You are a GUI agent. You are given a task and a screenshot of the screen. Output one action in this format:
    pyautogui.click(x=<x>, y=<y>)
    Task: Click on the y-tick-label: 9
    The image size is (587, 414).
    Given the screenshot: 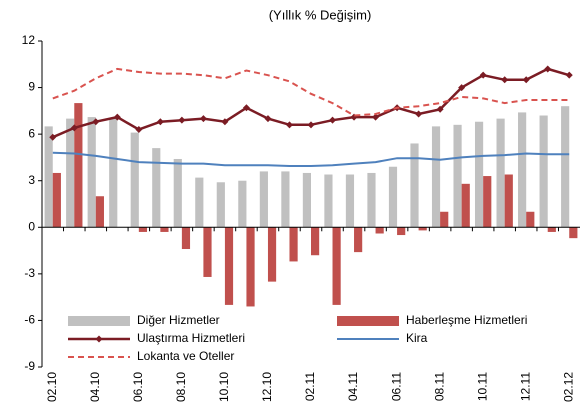 What is the action you would take?
    pyautogui.click(x=31, y=87)
    